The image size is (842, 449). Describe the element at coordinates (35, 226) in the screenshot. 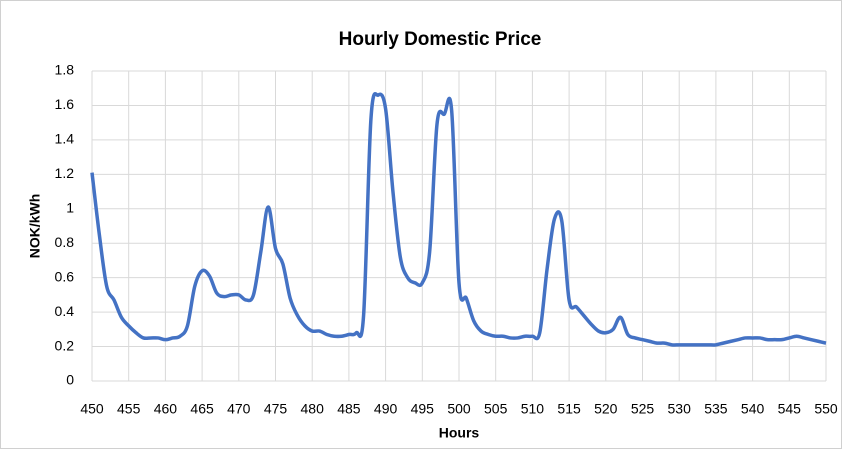

I see `y-axis-label: NOK/kWh` at that location.